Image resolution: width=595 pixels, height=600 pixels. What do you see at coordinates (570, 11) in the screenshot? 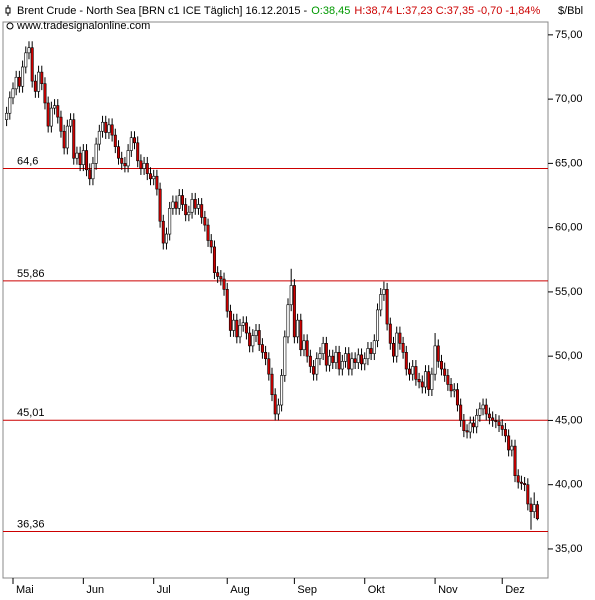
I see `y-axis-label: $/Bbl` at bounding box center [570, 11].